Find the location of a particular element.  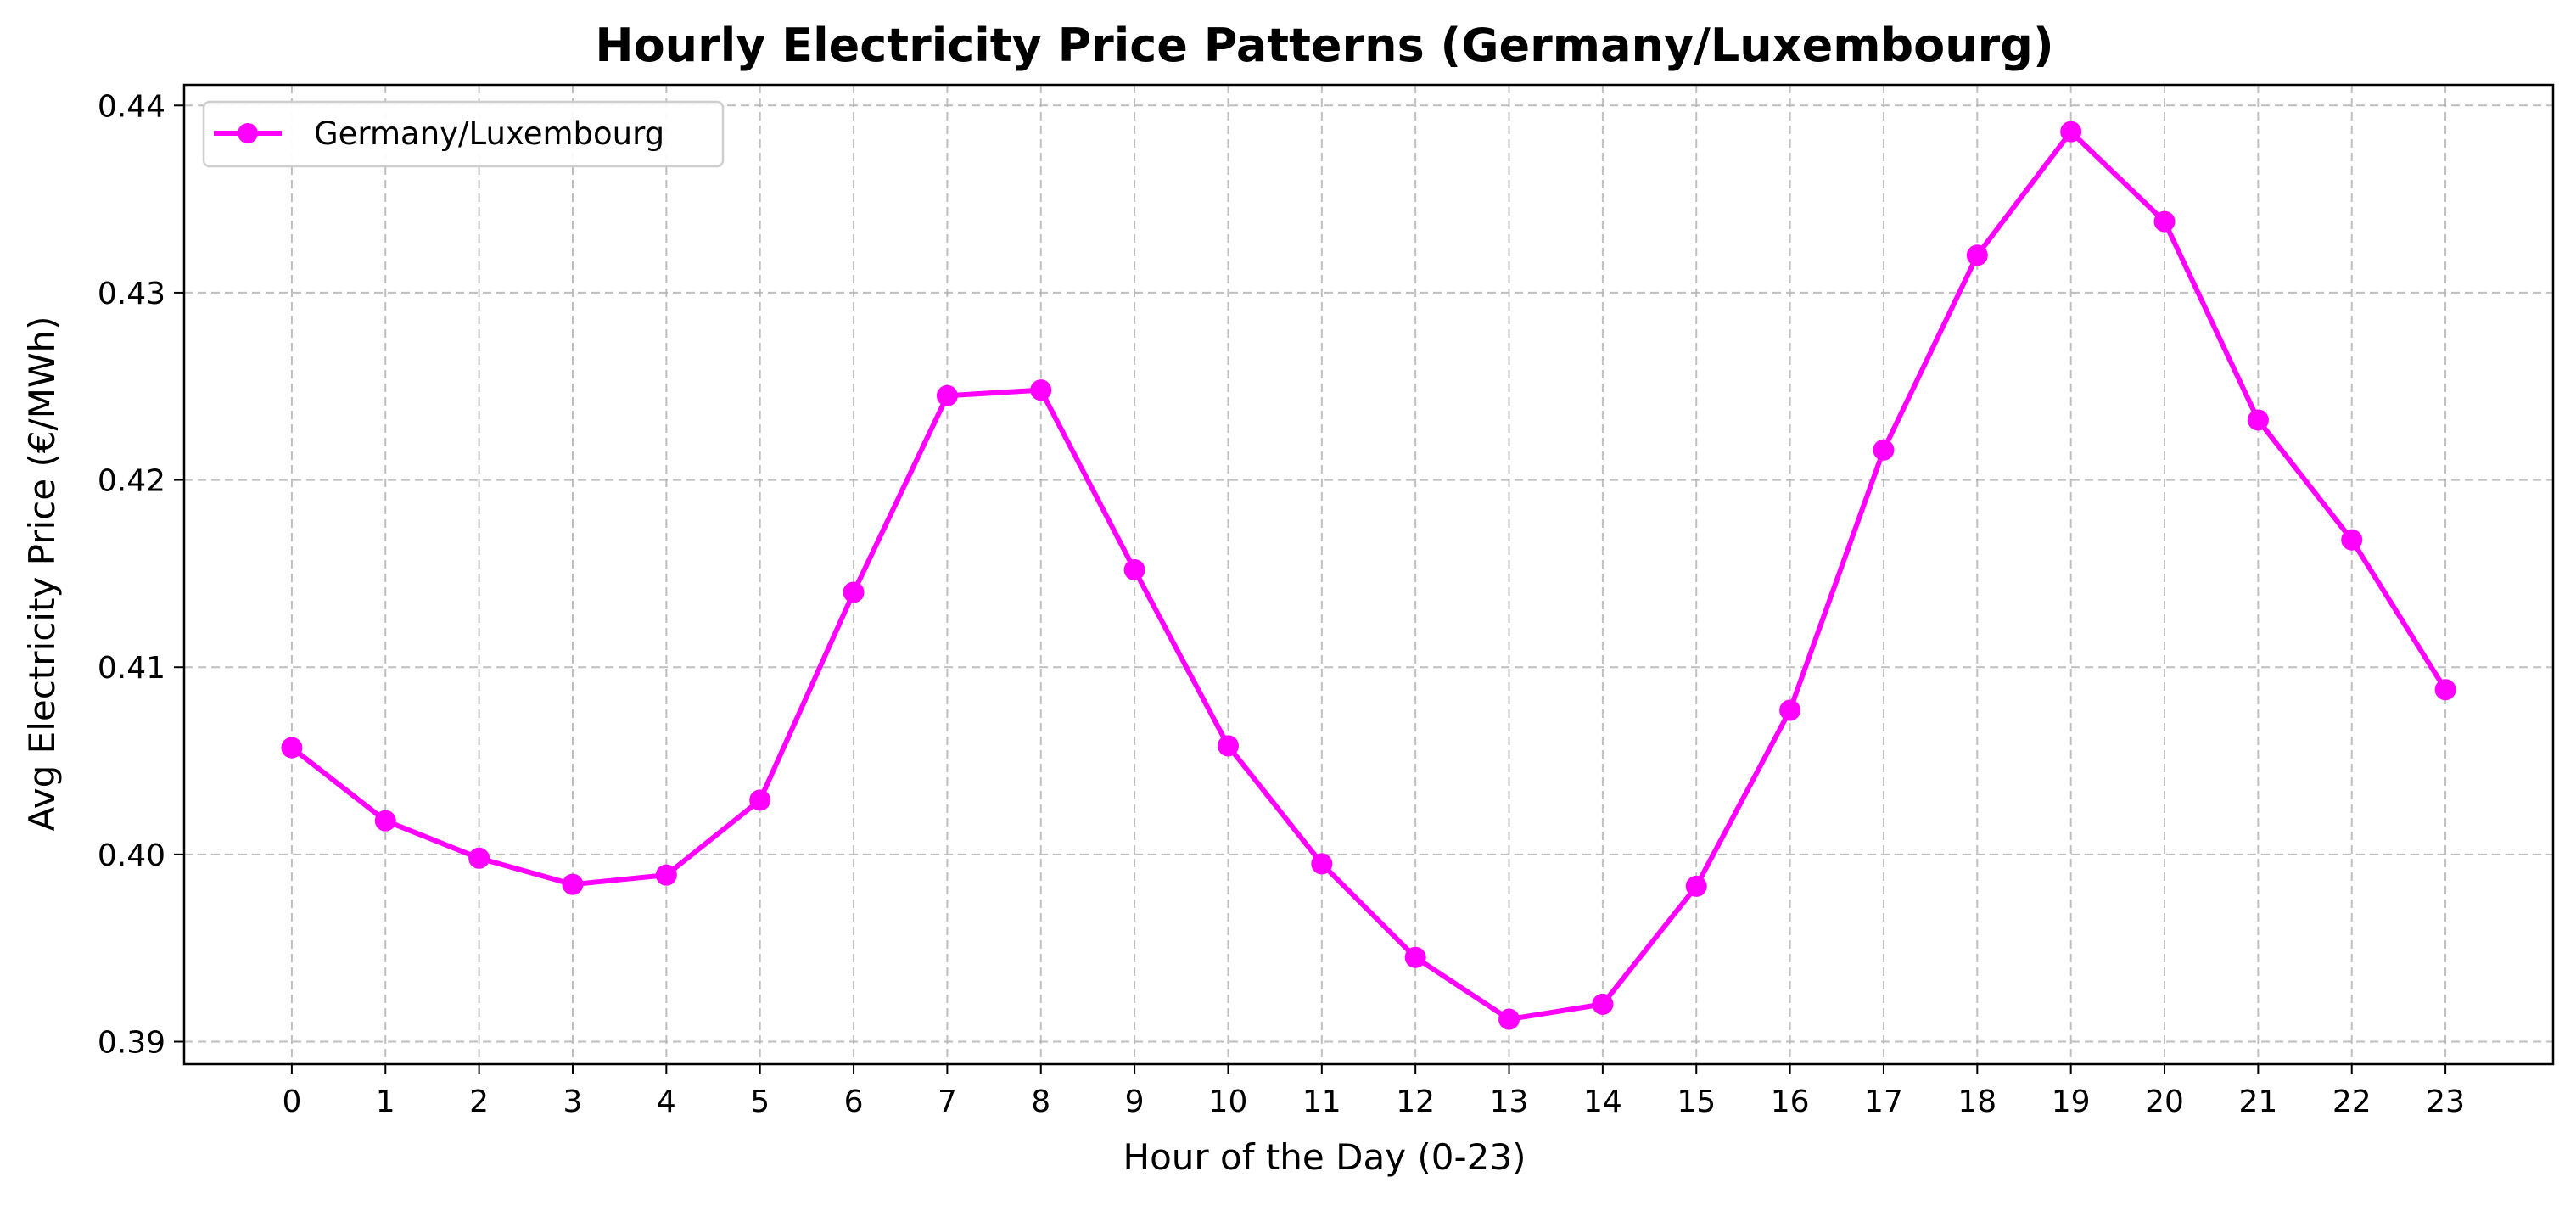

x-tick-label: 3 is located at coordinates (573, 1101).